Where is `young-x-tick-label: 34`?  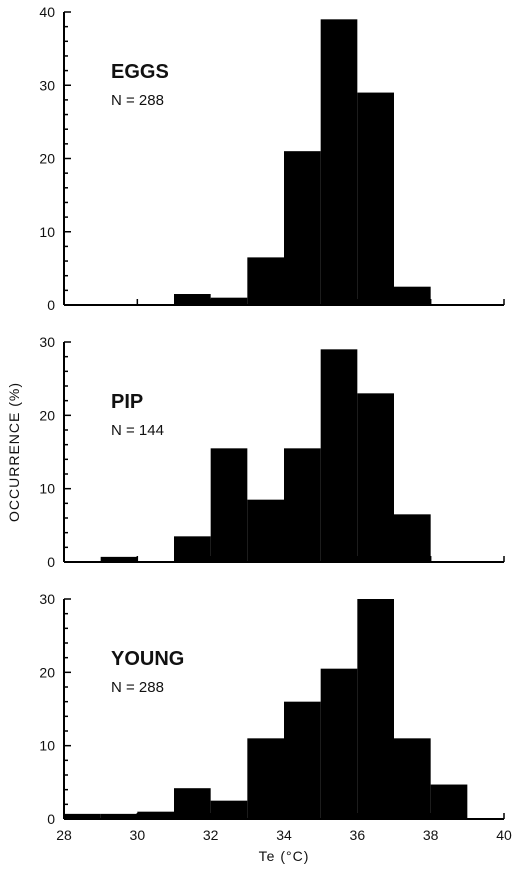 young-x-tick-label: 34 is located at coordinates (284, 835).